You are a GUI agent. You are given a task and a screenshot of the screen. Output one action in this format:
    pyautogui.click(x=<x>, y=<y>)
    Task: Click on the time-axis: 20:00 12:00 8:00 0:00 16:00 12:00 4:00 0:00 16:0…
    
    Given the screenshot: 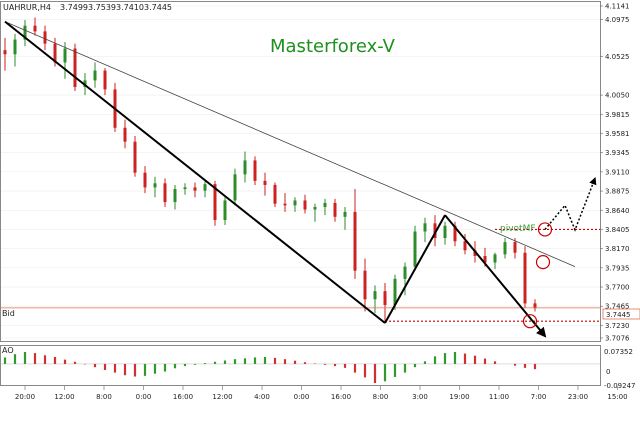 What is the action you would take?
    pyautogui.click(x=321, y=393)
    